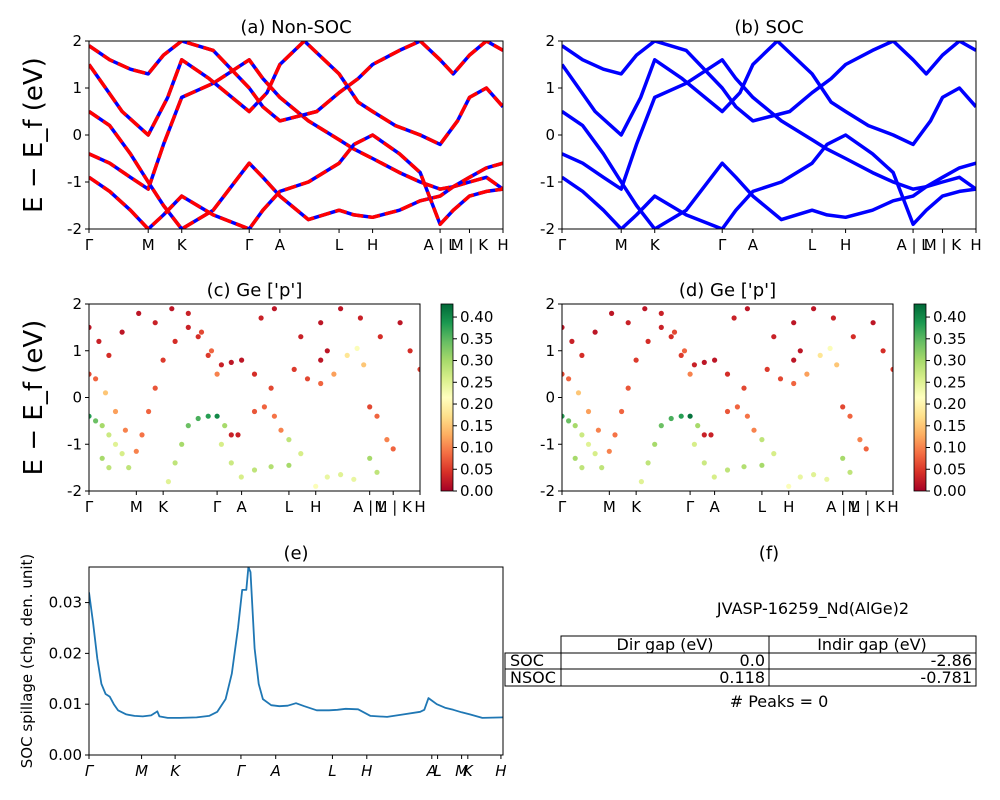  Describe the element at coordinates (437, 771) in the screenshot. I see `x-tick-label: L` at that location.